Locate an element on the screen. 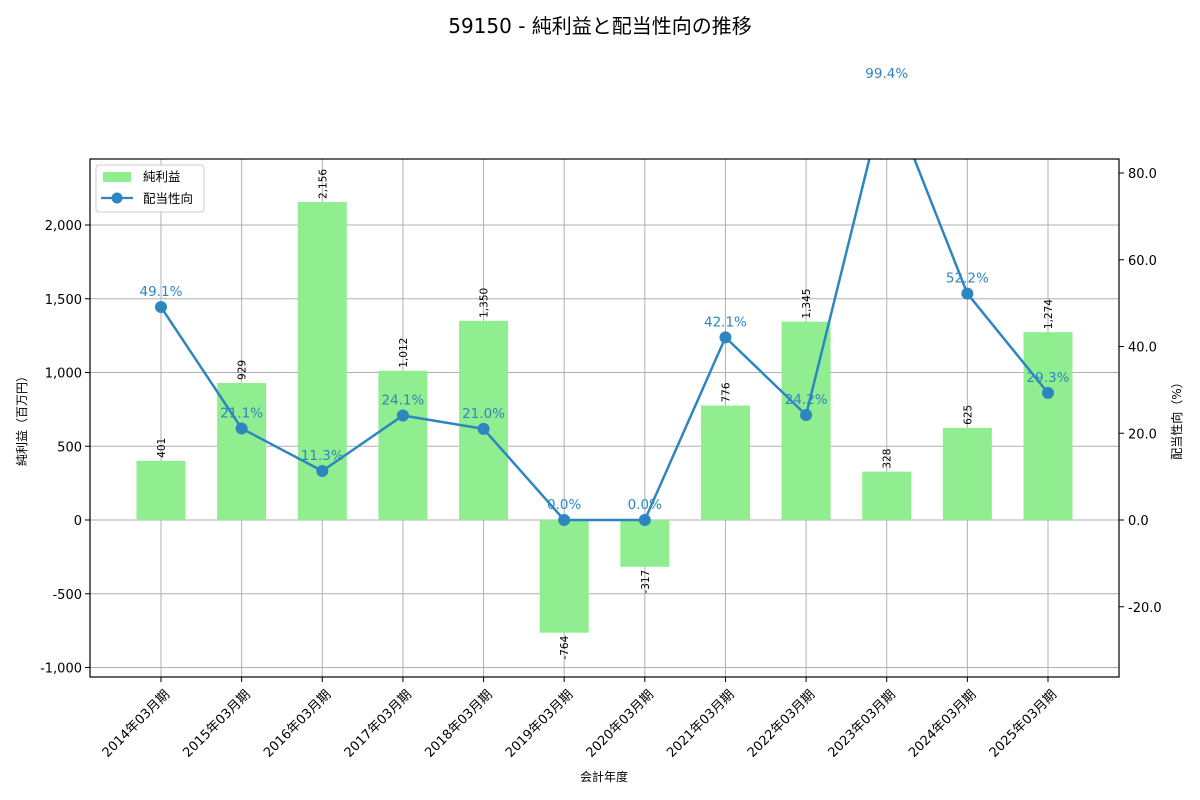 Image resolution: width=1200 pixels, height=800 pixels. y2-tick-label: -20.0 is located at coordinates (1145, 608).